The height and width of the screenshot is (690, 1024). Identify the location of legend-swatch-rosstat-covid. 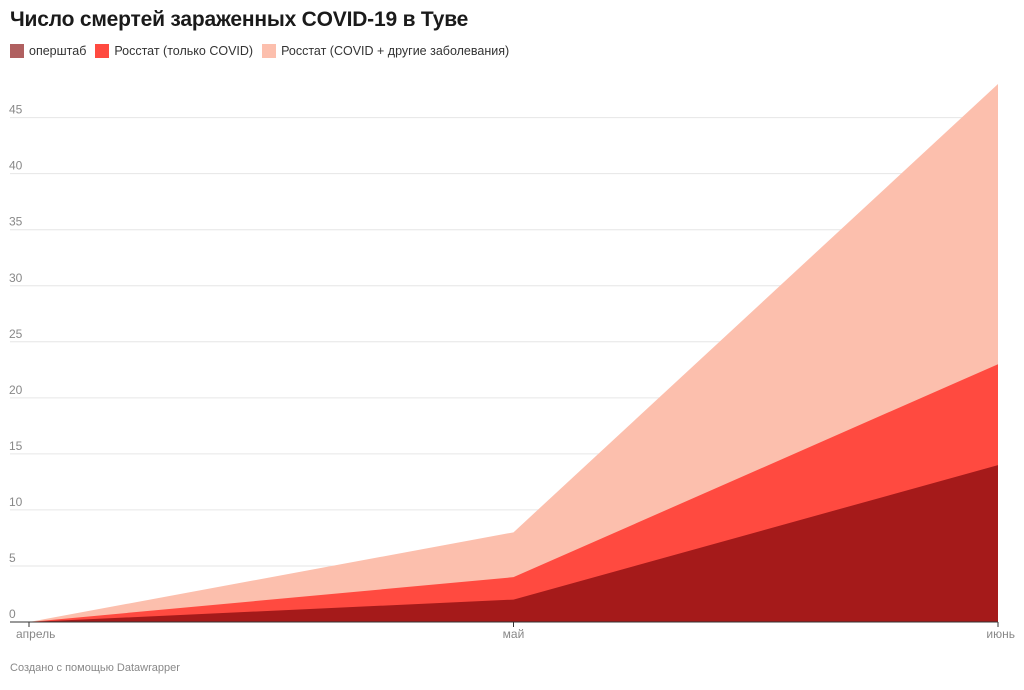
(102, 51).